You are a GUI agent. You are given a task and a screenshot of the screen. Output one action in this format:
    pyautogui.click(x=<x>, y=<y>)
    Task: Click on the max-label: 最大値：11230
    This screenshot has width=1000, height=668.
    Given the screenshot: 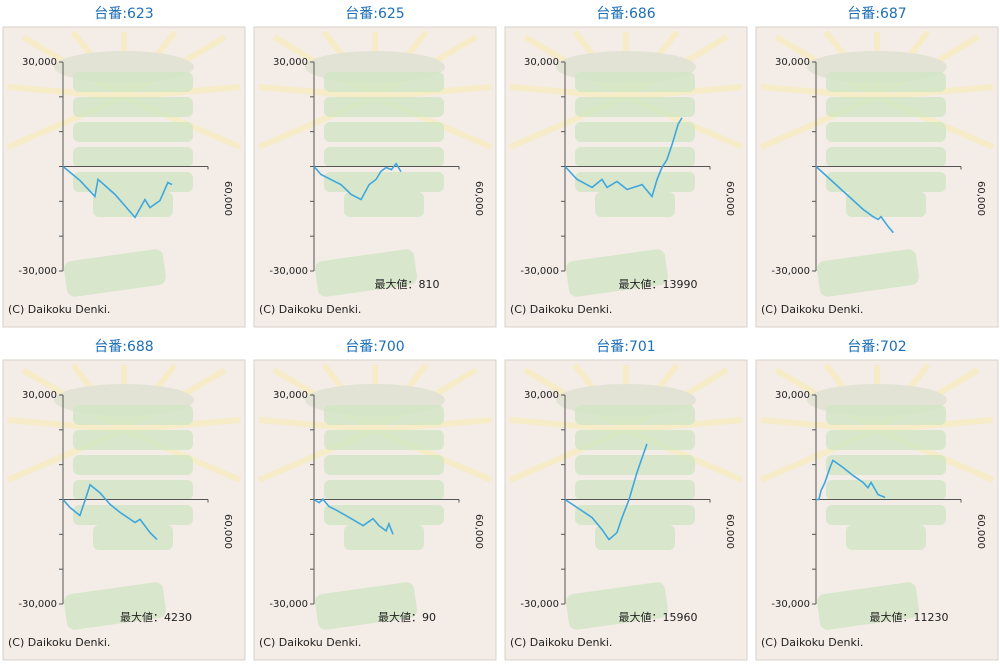 What is the action you would take?
    pyautogui.click(x=909, y=617)
    